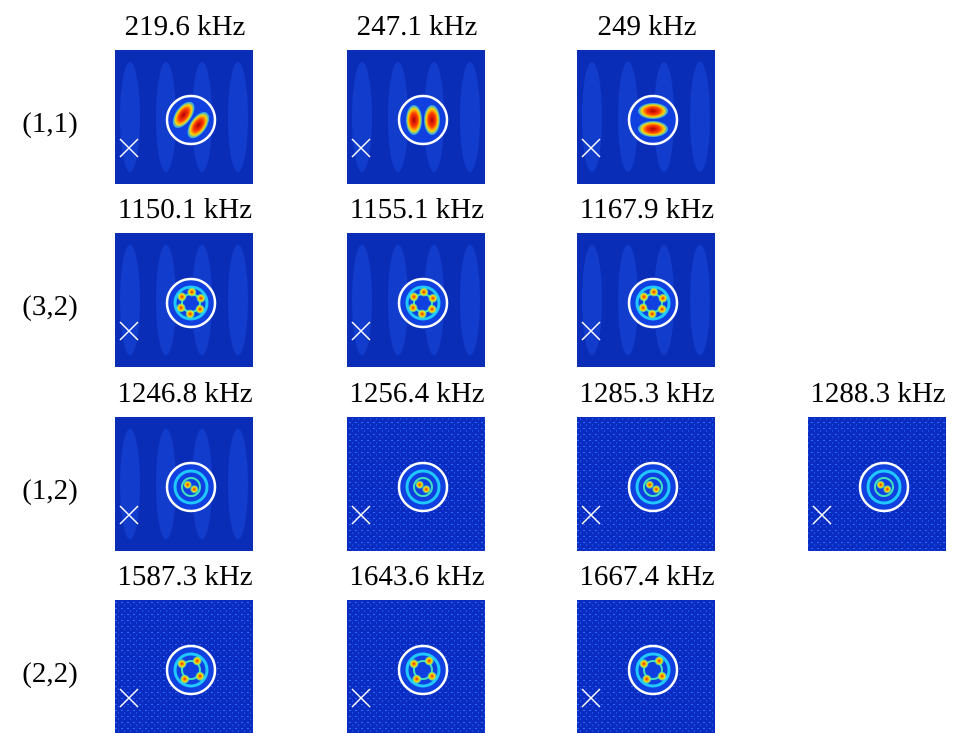  What do you see at coordinates (185, 209) in the screenshot?
I see `panel-title: 1150.1 kHz` at bounding box center [185, 209].